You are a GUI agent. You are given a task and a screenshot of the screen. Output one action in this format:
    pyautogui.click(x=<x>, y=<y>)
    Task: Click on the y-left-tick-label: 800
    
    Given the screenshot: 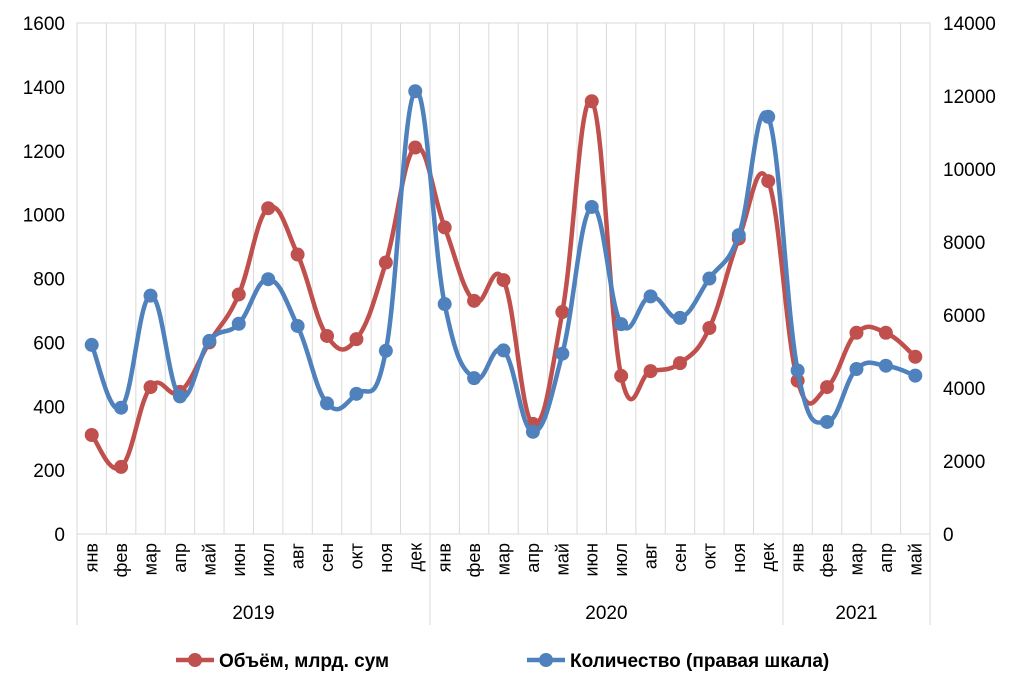 What is the action you would take?
    pyautogui.click(x=49, y=280)
    